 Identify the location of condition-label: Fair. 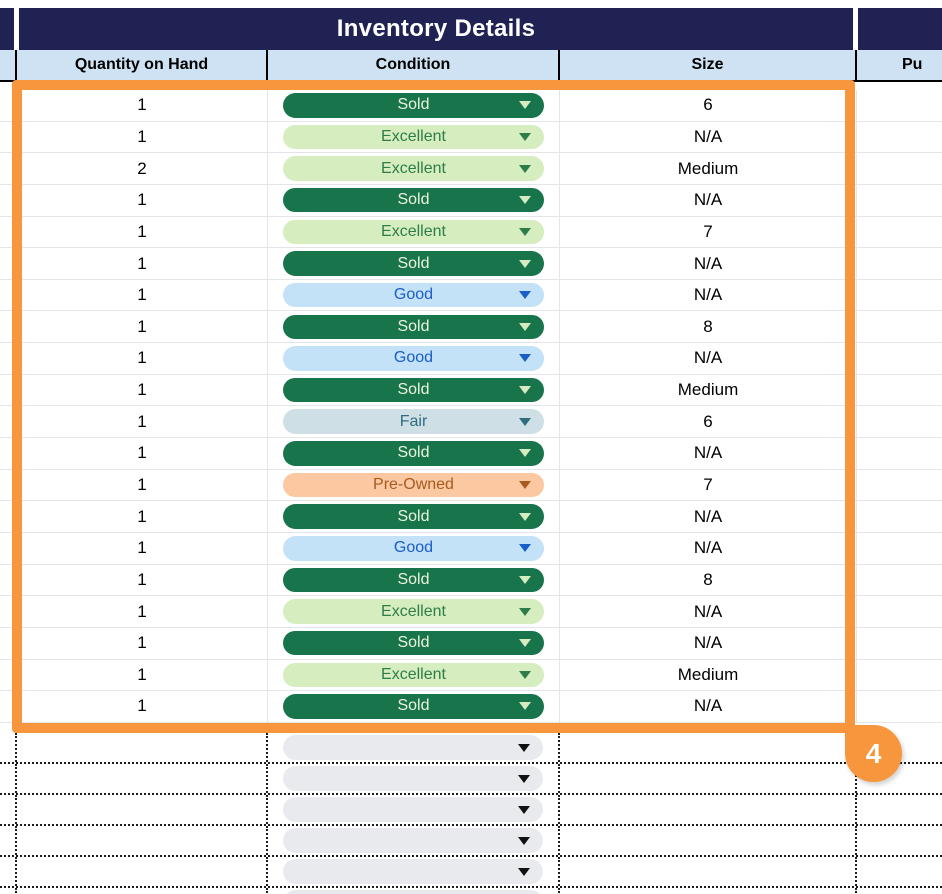
(413, 421).